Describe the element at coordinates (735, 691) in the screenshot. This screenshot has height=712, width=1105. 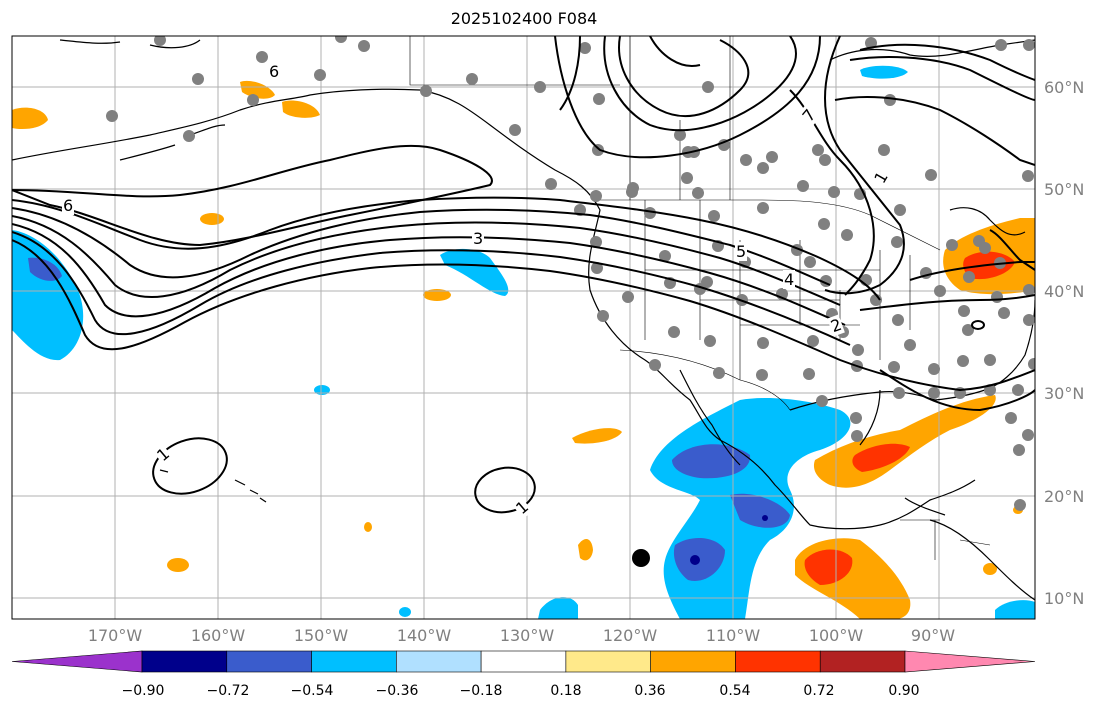
I see `colorbar-tick: 0.54` at that location.